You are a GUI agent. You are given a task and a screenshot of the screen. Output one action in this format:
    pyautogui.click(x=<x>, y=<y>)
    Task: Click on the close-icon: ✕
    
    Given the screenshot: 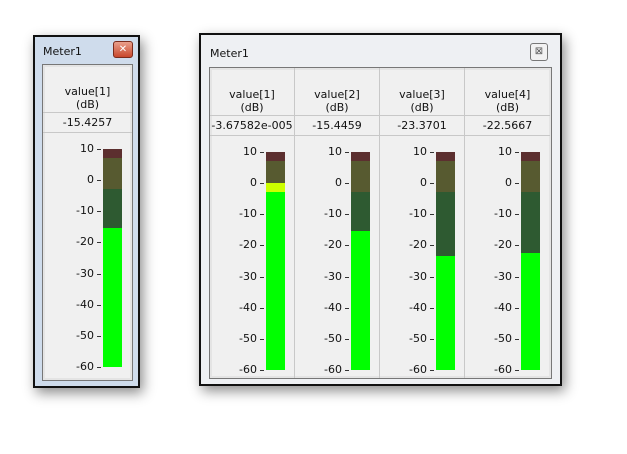 What is the action you would take?
    pyautogui.click(x=123, y=49)
    